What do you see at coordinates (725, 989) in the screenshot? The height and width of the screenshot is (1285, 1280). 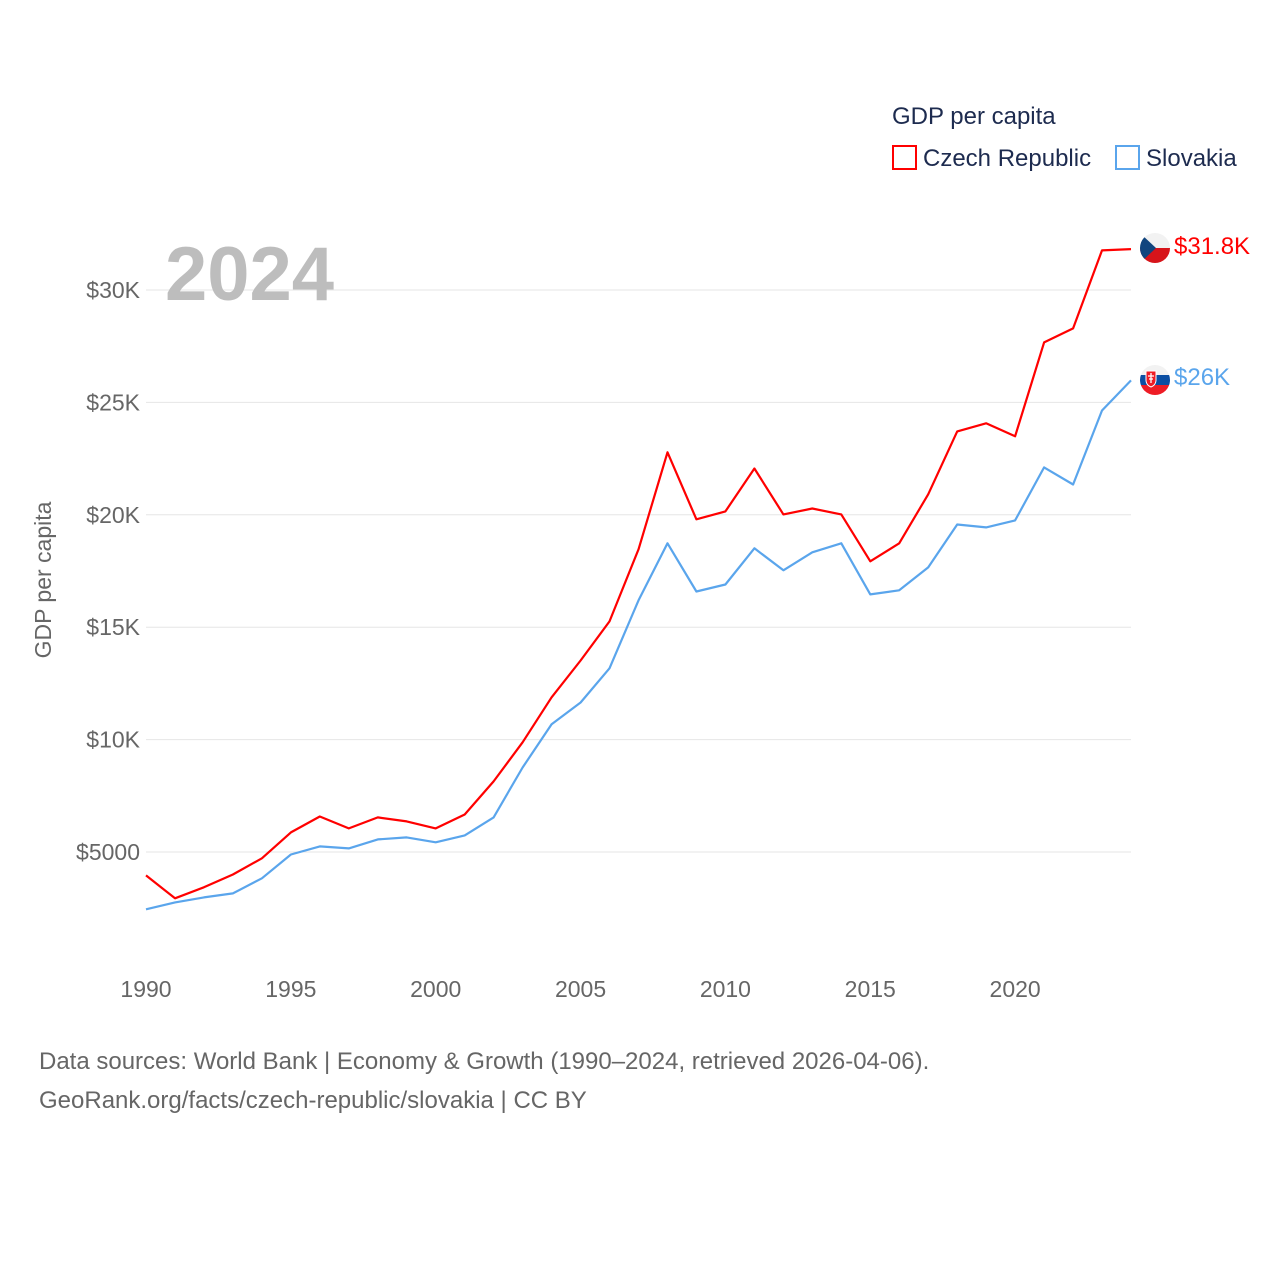 I see `x-tick-label: 2010` at bounding box center [725, 989].